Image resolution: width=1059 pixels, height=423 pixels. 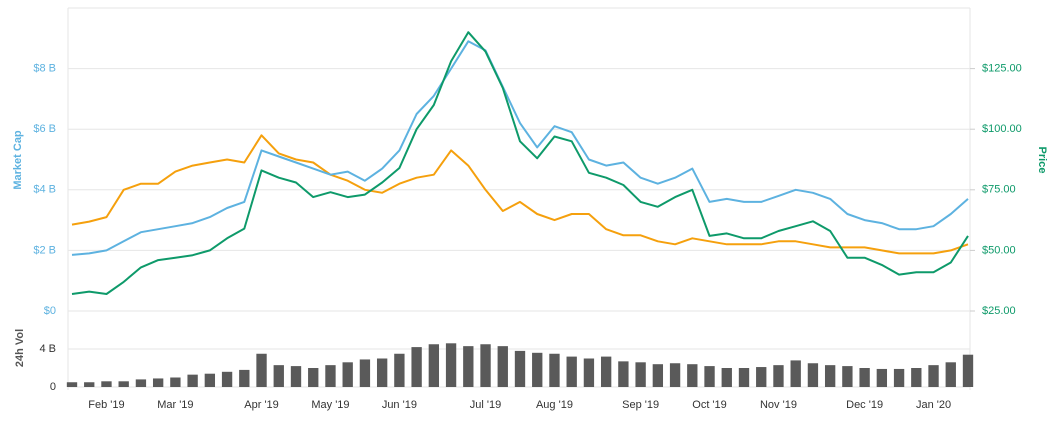 I want to click on y2-axis-title: Price, so click(x=1042, y=160).